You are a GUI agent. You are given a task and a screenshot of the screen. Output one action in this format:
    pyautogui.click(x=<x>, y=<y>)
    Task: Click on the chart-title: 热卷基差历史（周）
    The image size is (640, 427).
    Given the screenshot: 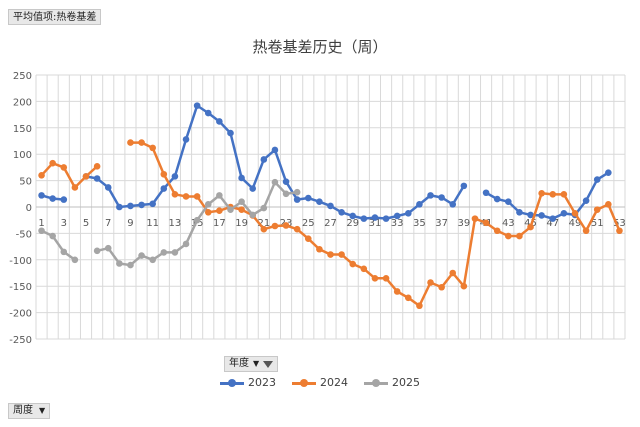 What is the action you would take?
    pyautogui.click(x=320, y=47)
    